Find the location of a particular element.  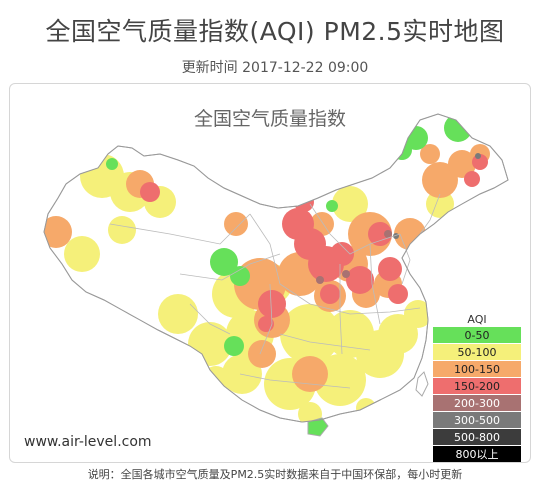

map-title: 全国空气质量指数 is located at coordinates (269, 119).